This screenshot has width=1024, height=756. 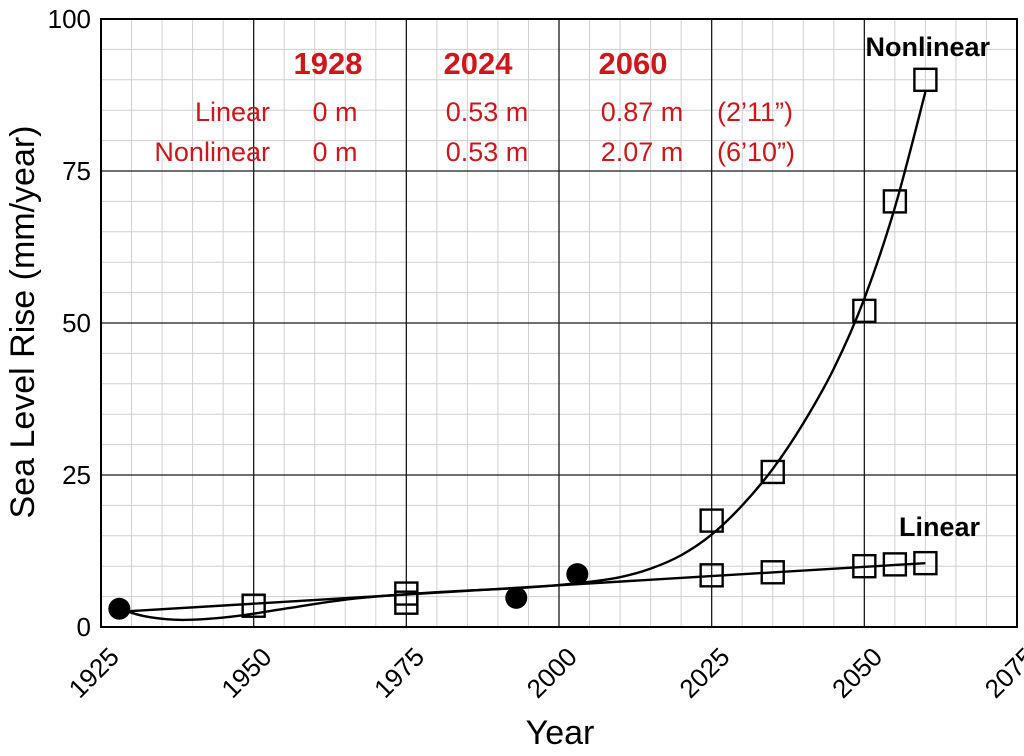 What do you see at coordinates (940, 527) in the screenshot?
I see `series-label-linear: Linear` at bounding box center [940, 527].